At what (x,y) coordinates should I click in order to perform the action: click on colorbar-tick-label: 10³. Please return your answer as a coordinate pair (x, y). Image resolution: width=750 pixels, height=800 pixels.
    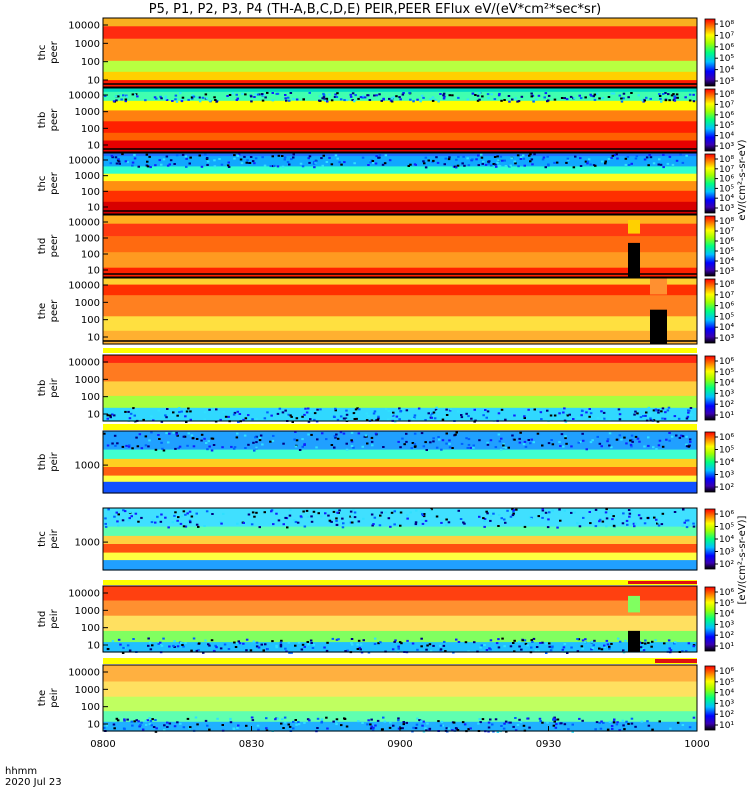
    Looking at the image, I should click on (726, 272).